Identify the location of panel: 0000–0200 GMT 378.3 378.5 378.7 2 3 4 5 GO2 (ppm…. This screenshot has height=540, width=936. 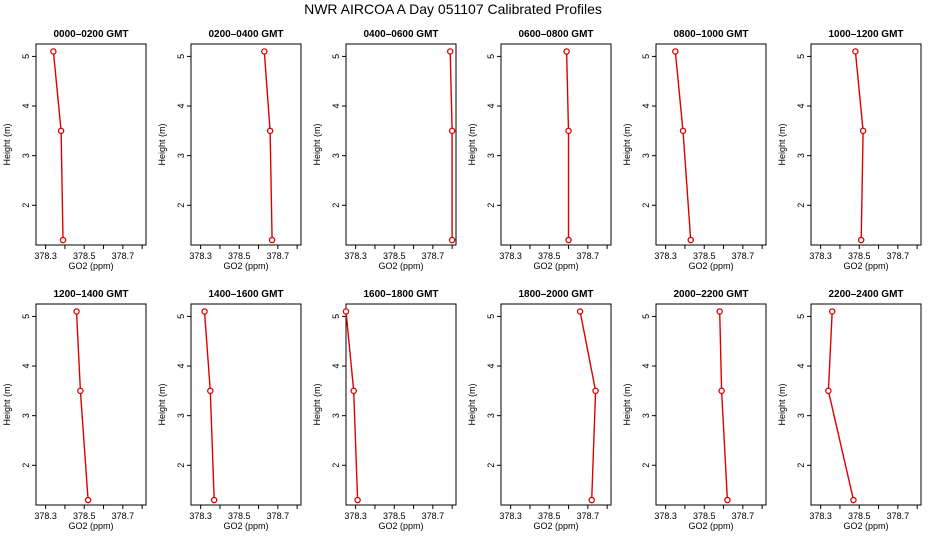
(74, 150).